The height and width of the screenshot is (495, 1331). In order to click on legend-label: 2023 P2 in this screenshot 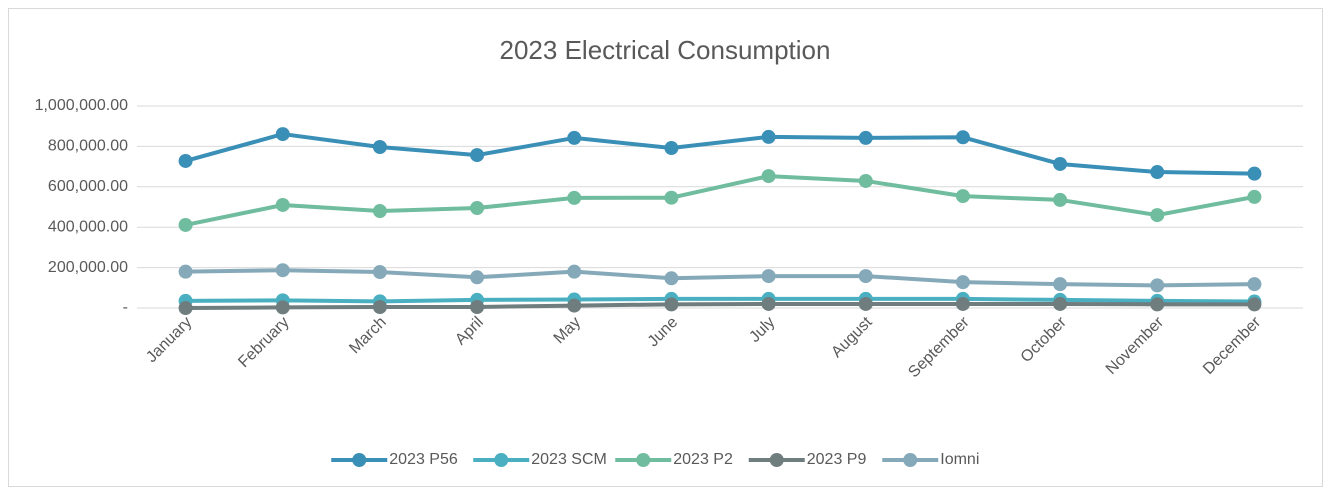, I will do `click(703, 459)`.